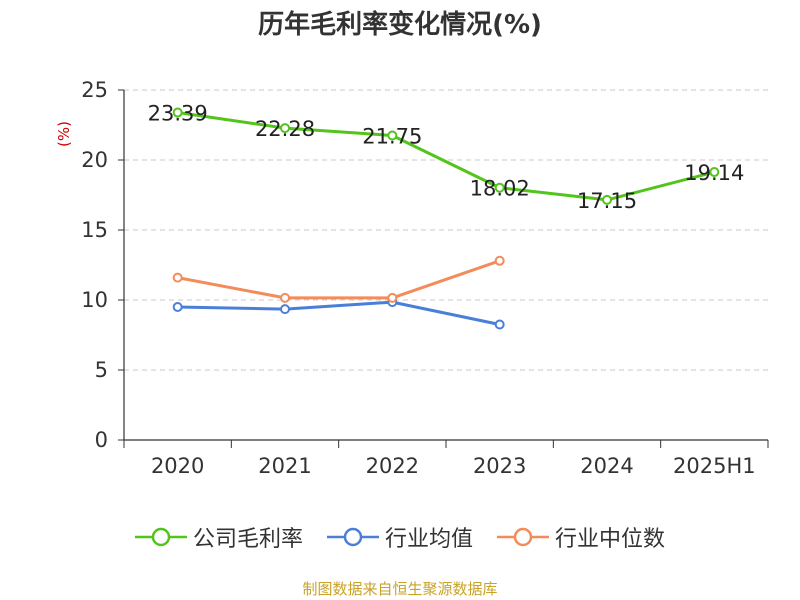  I want to click on x-tick-label: 2023, so click(499, 466).